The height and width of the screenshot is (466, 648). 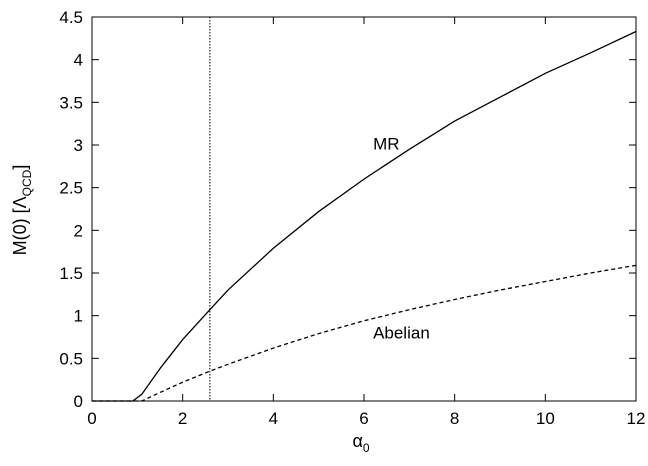 What do you see at coordinates (71, 188) in the screenshot?
I see `y-tick-label: 2.5` at bounding box center [71, 188].